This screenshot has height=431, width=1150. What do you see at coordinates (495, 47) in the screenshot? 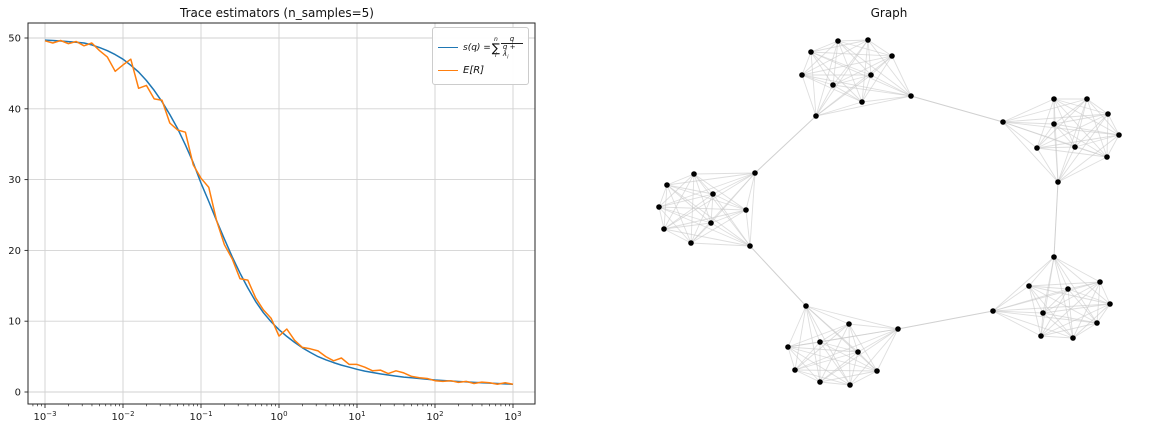
I see `sigma-glyph: ∑` at bounding box center [495, 47].